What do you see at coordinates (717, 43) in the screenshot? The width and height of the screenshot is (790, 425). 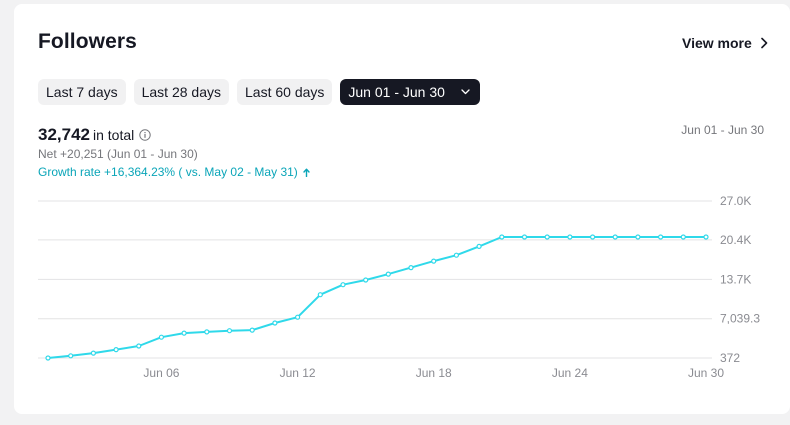 I see `view-more-label: View more` at bounding box center [717, 43].